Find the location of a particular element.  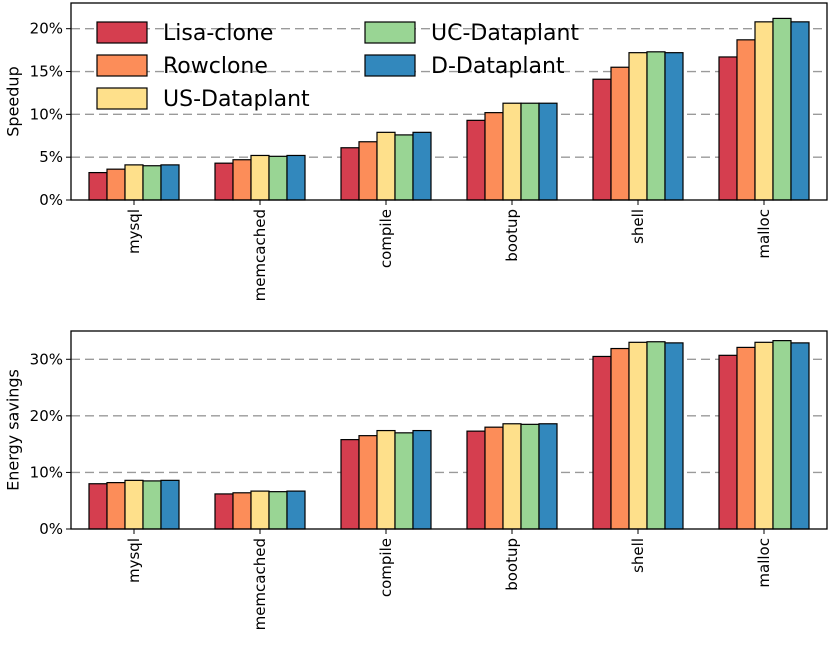

y-tick-label: 30% is located at coordinates (46, 359).